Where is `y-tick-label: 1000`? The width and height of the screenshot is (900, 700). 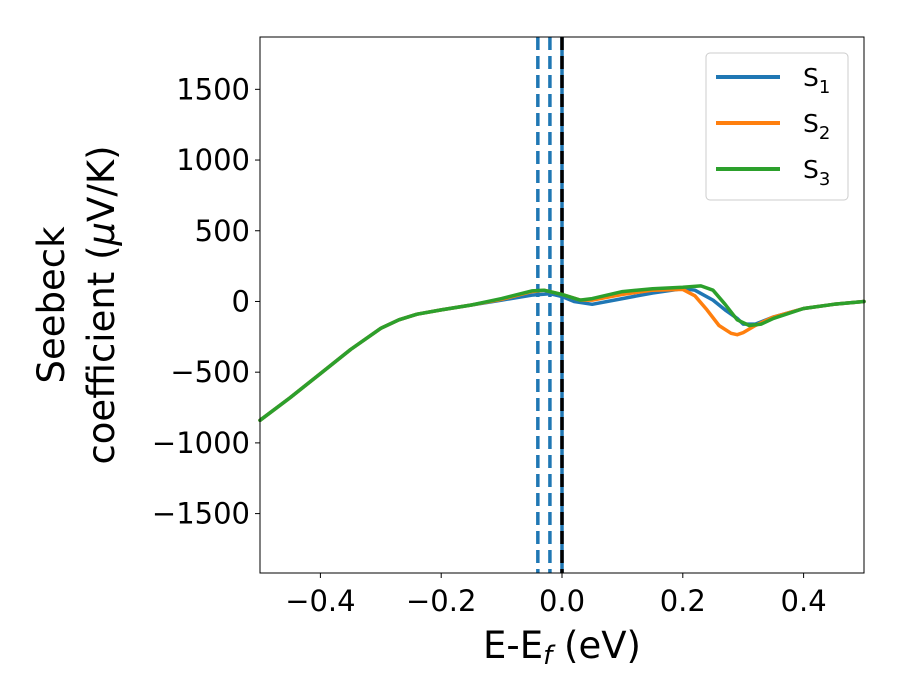
y-tick-label: 1000 is located at coordinates (213, 160).